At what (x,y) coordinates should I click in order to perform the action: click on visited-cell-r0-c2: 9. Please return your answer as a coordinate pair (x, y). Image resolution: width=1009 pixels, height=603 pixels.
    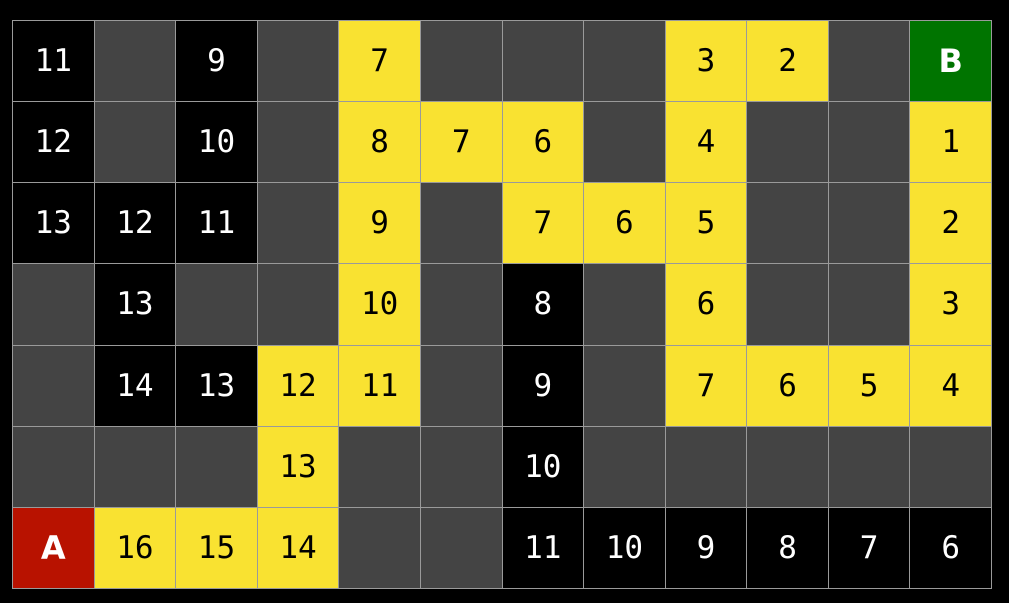
    Looking at the image, I should click on (217, 62).